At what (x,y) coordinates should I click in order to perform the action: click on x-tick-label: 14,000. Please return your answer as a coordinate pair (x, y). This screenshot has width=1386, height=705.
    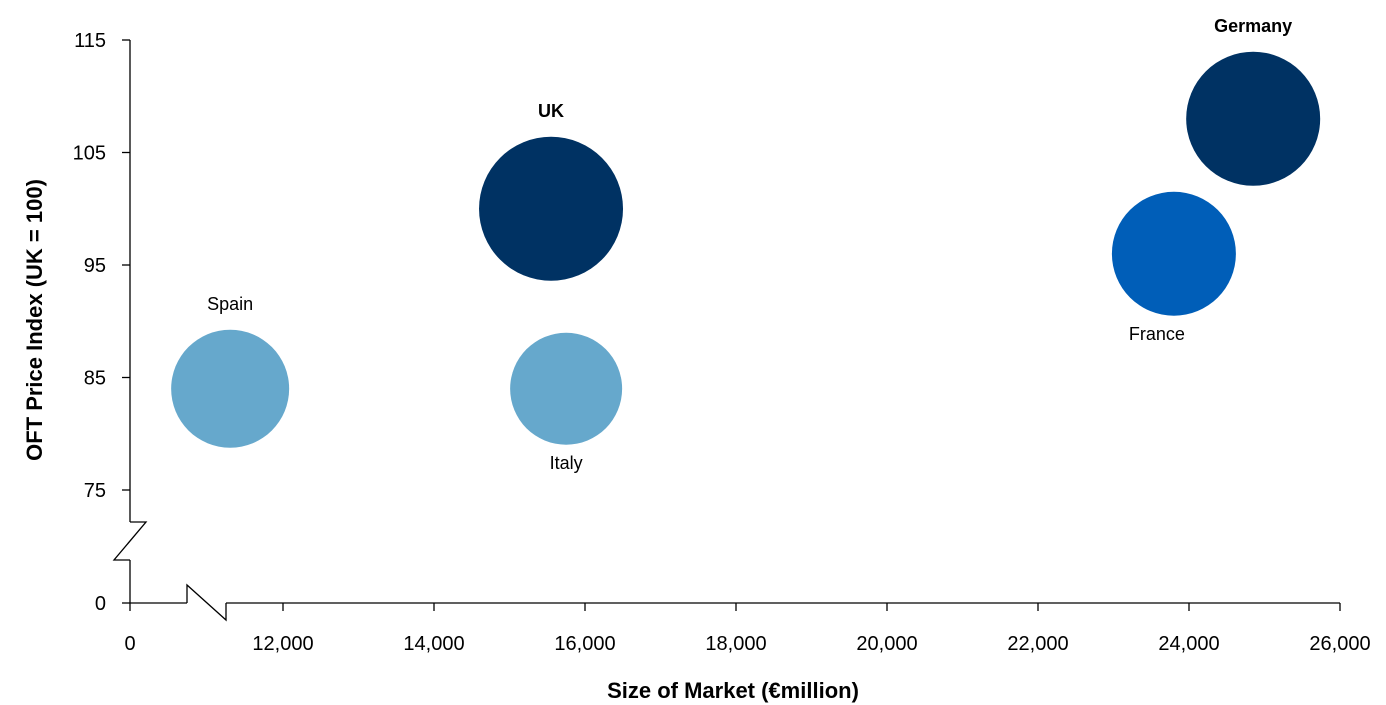
    Looking at the image, I should click on (433, 644).